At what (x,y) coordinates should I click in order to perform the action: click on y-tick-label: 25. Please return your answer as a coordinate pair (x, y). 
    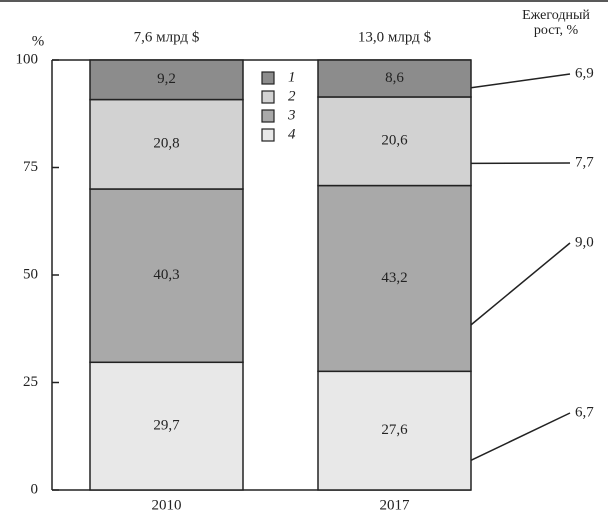
    Looking at the image, I should click on (30, 382).